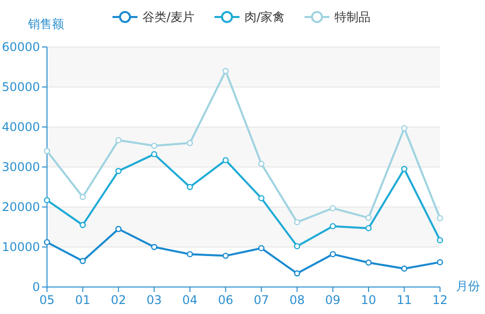  Describe the element at coordinates (36, 287) in the screenshot. I see `y-tick-label: 0` at that location.